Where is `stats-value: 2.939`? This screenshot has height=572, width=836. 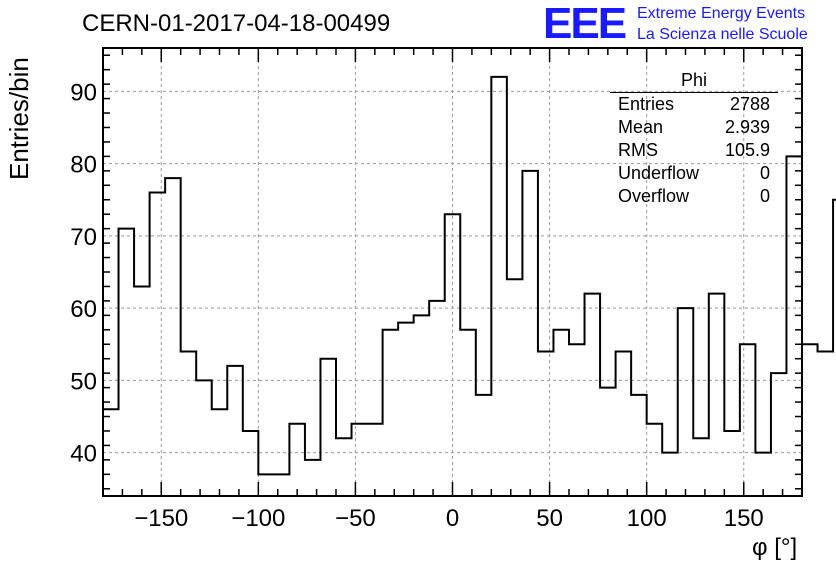
stats-value: 2.939 is located at coordinates (747, 127).